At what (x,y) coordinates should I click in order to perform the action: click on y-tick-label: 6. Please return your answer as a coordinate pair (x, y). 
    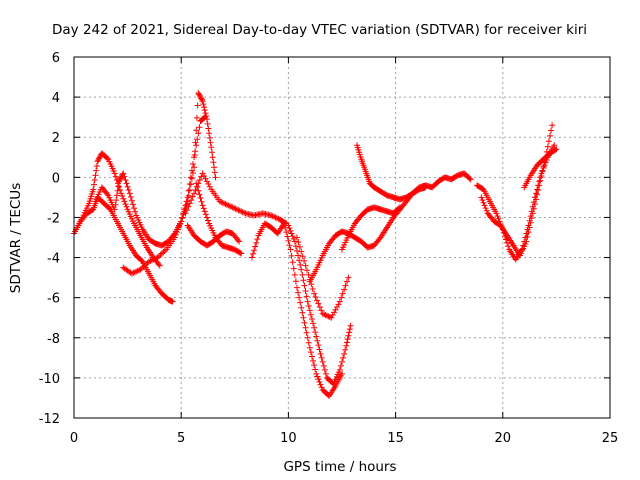
    Looking at the image, I should click on (56, 58).